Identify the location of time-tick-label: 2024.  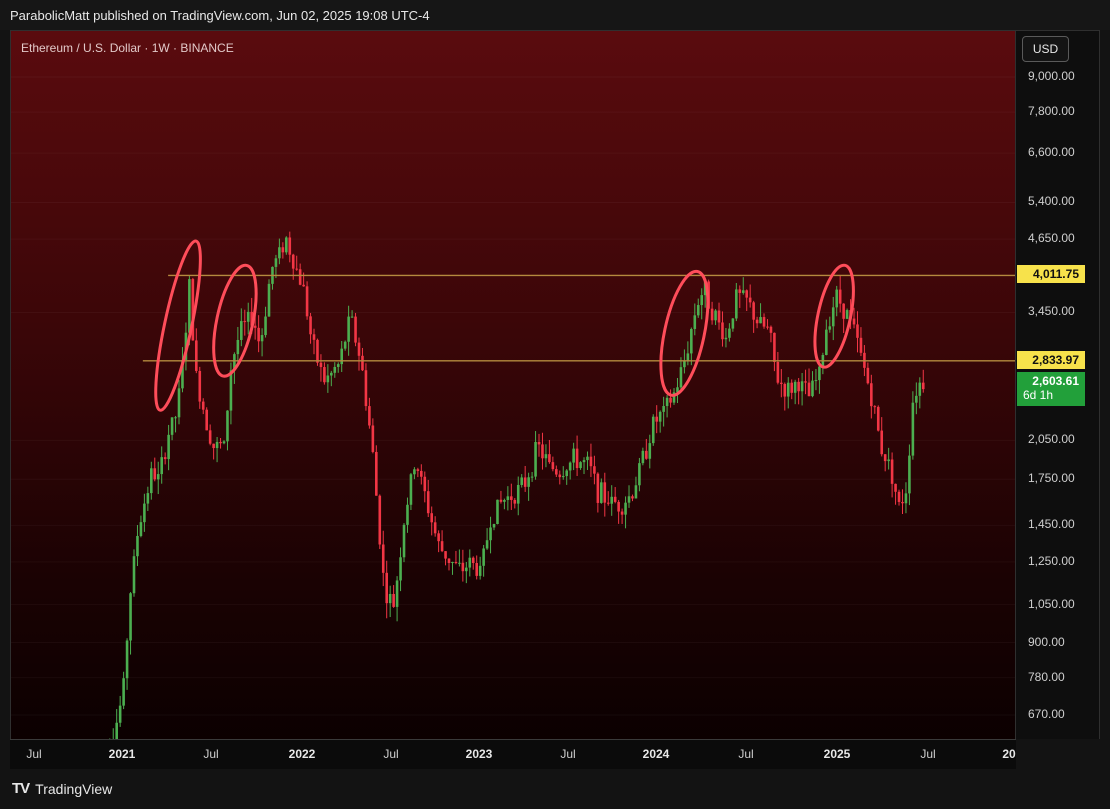
(656, 754).